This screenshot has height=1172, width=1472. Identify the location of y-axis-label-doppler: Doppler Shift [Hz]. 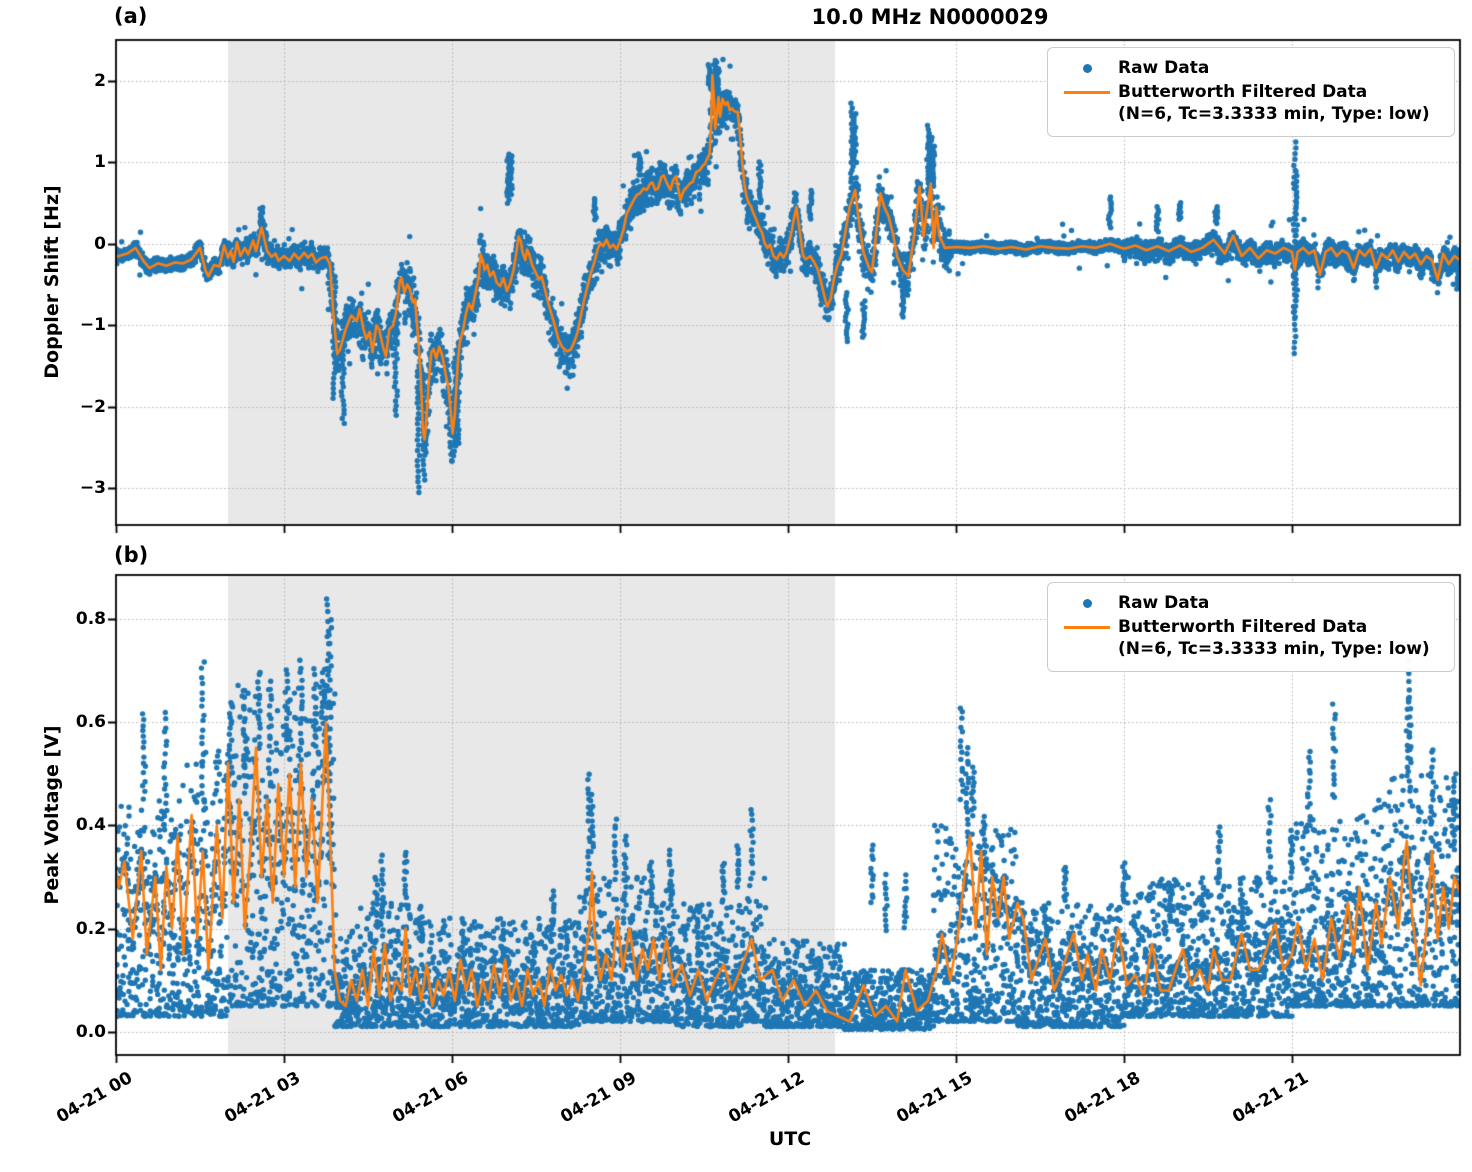
(52, 282).